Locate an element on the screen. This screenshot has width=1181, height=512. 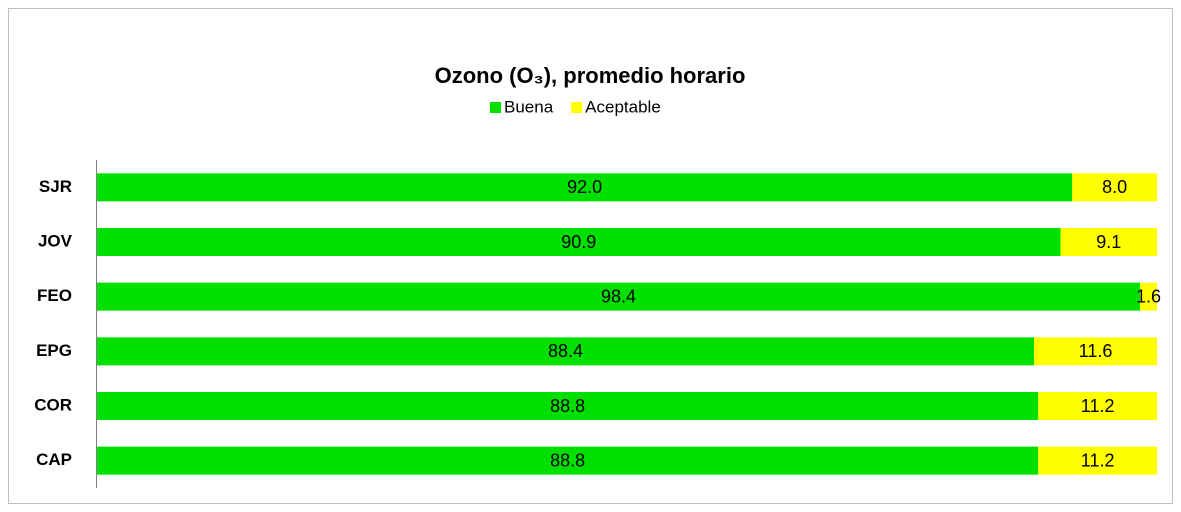
data-label: 98.4 is located at coordinates (618, 296).